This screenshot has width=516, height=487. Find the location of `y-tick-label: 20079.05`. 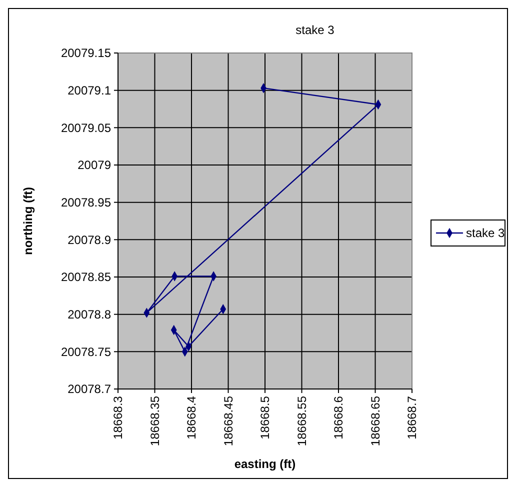

y-tick-label: 20079.05 is located at coordinates (86, 127).